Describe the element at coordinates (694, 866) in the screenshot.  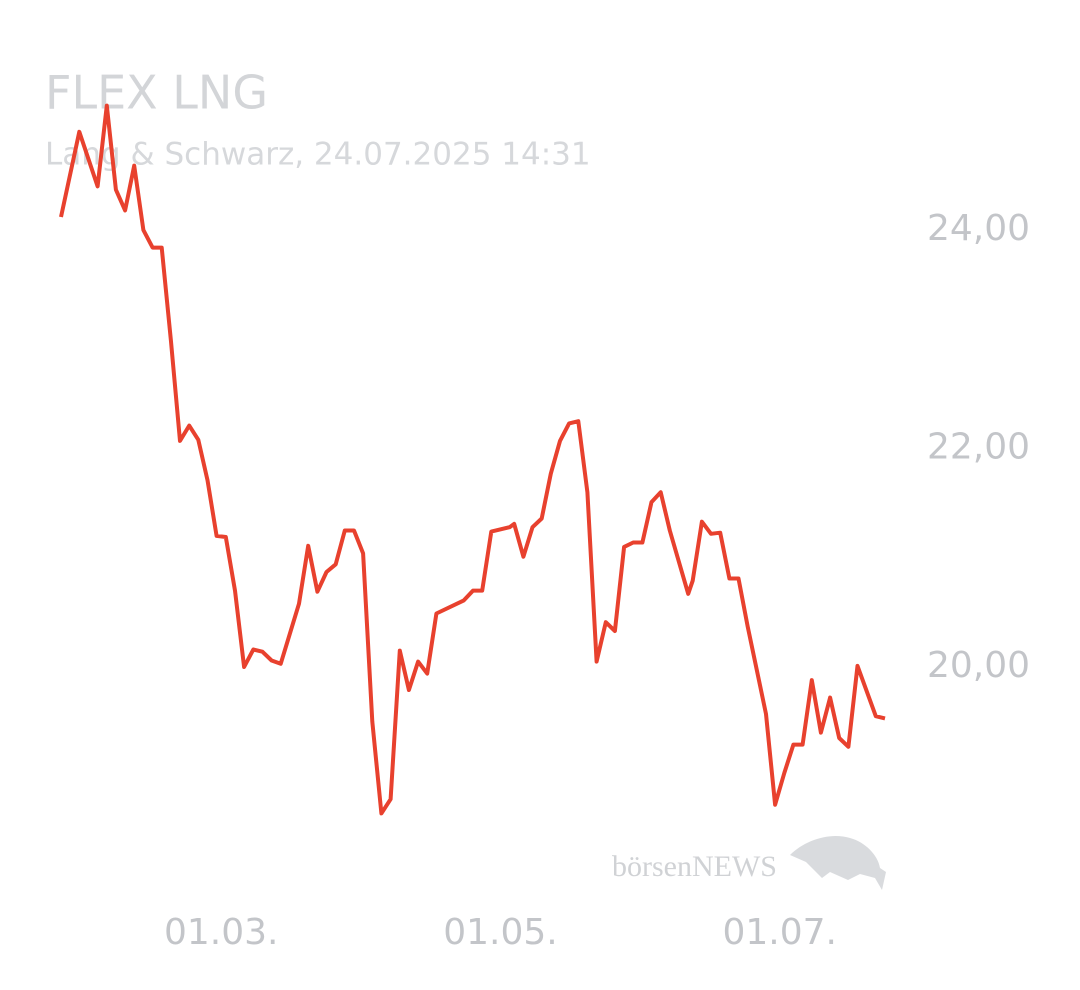
I see `watermark: börsenNEWS` at that location.